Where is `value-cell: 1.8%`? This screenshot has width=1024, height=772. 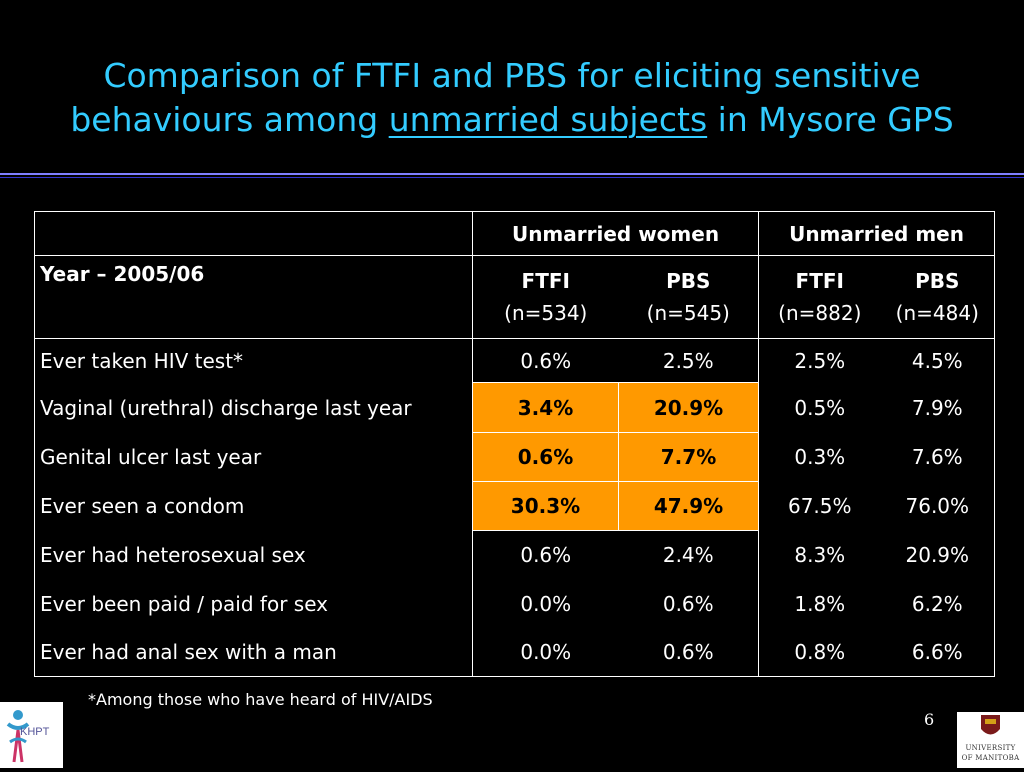
value-cell: 1.8% is located at coordinates (819, 603).